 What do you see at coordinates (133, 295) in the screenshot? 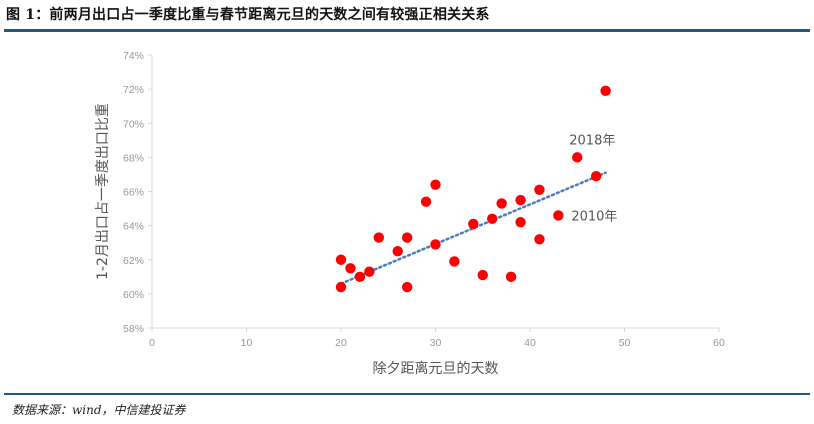
I see `y-tick-label: 60%` at bounding box center [133, 295].